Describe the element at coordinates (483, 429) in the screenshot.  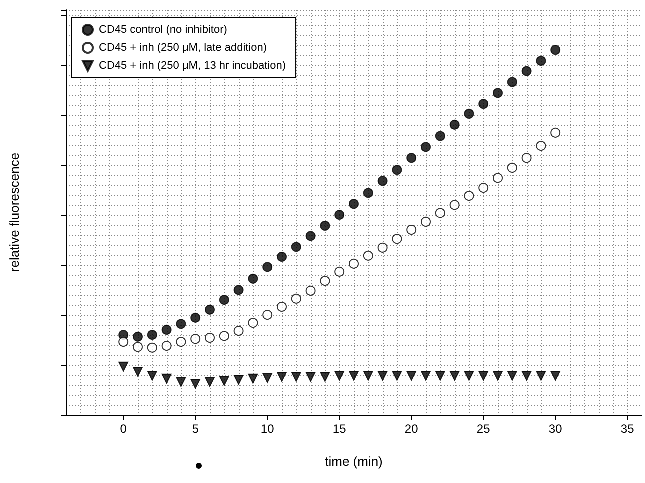
I see `x-tick-label: 25` at that location.